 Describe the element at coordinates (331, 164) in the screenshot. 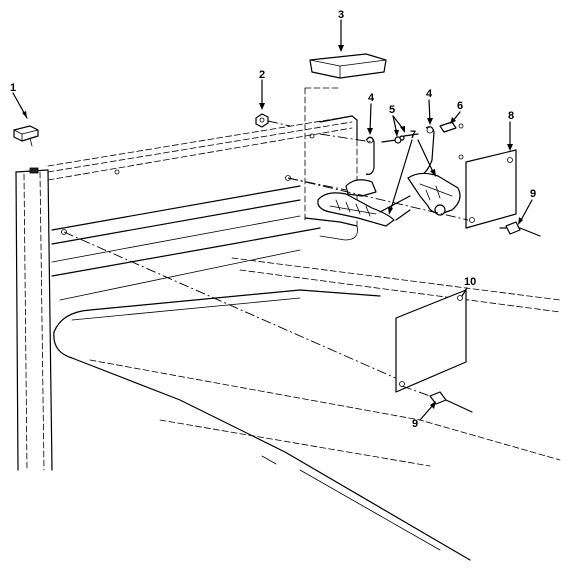

I see `back-panel-outline` at that location.